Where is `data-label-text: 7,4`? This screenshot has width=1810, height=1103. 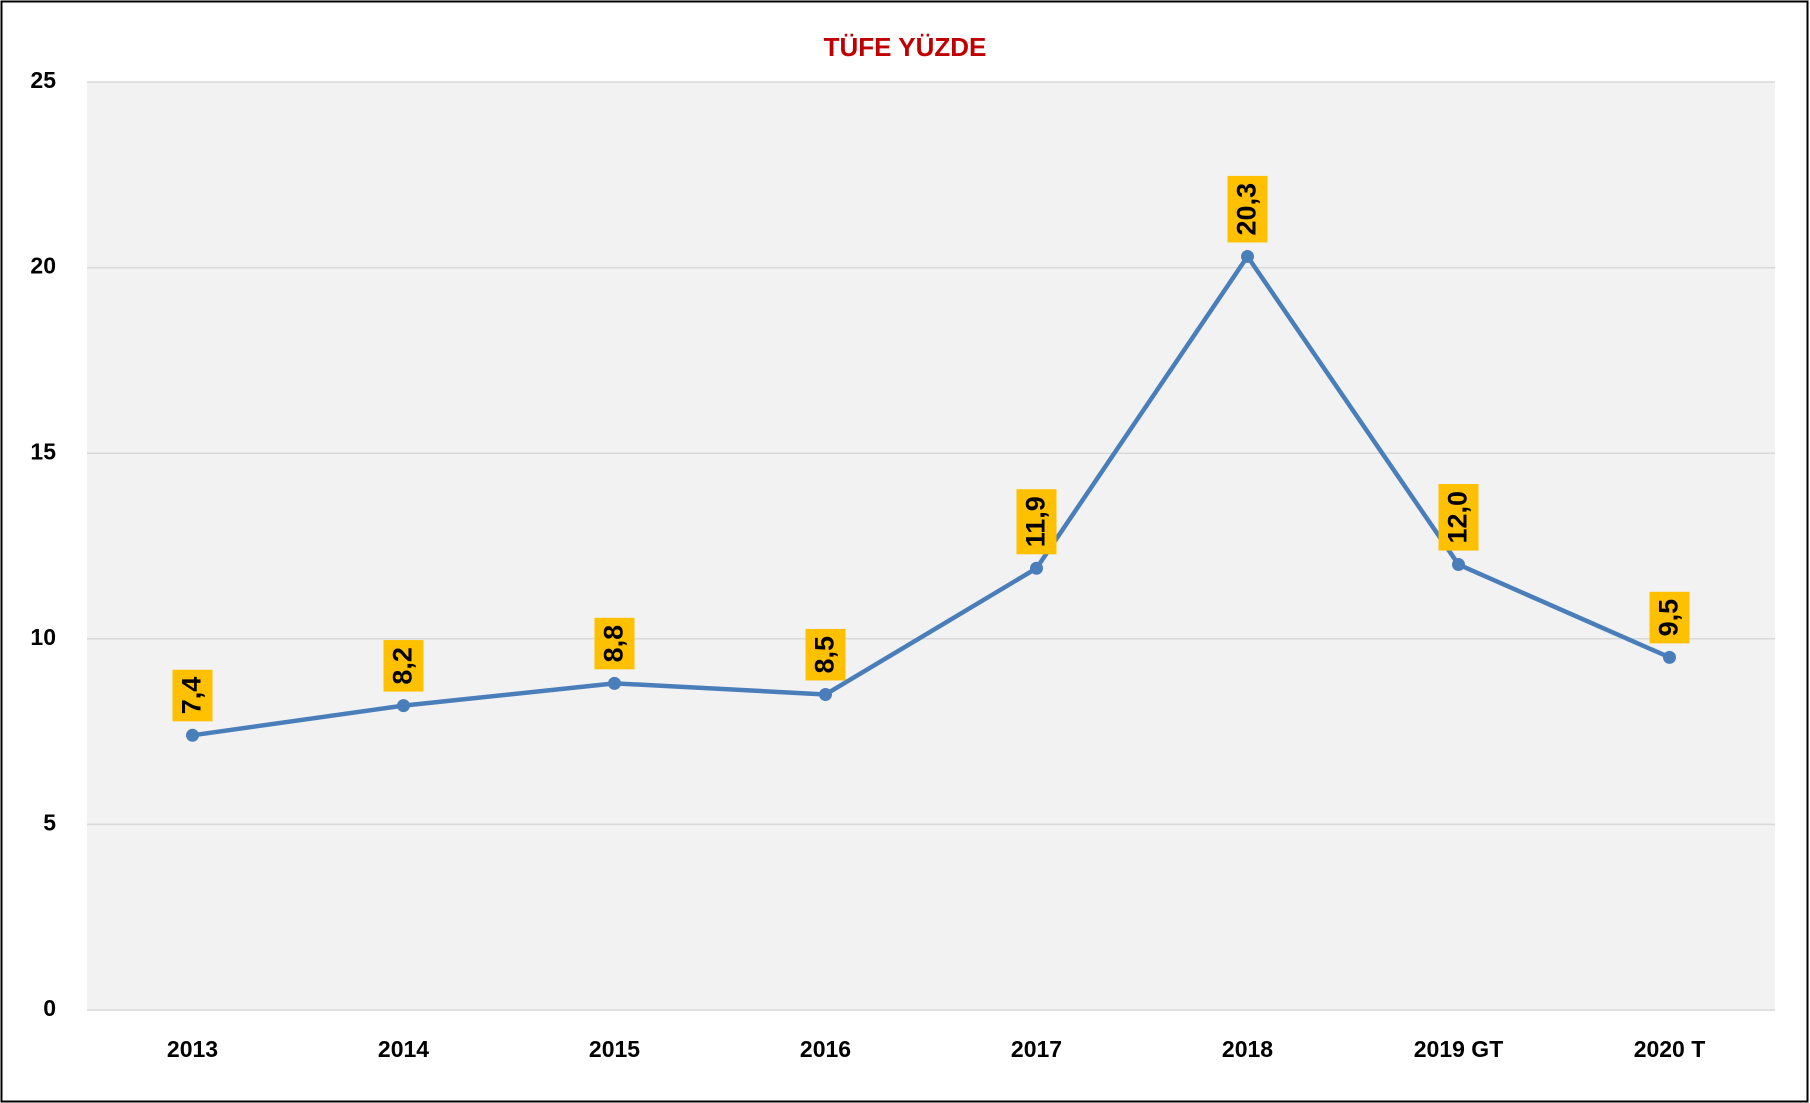 data-label-text: 7,4 is located at coordinates (192, 696).